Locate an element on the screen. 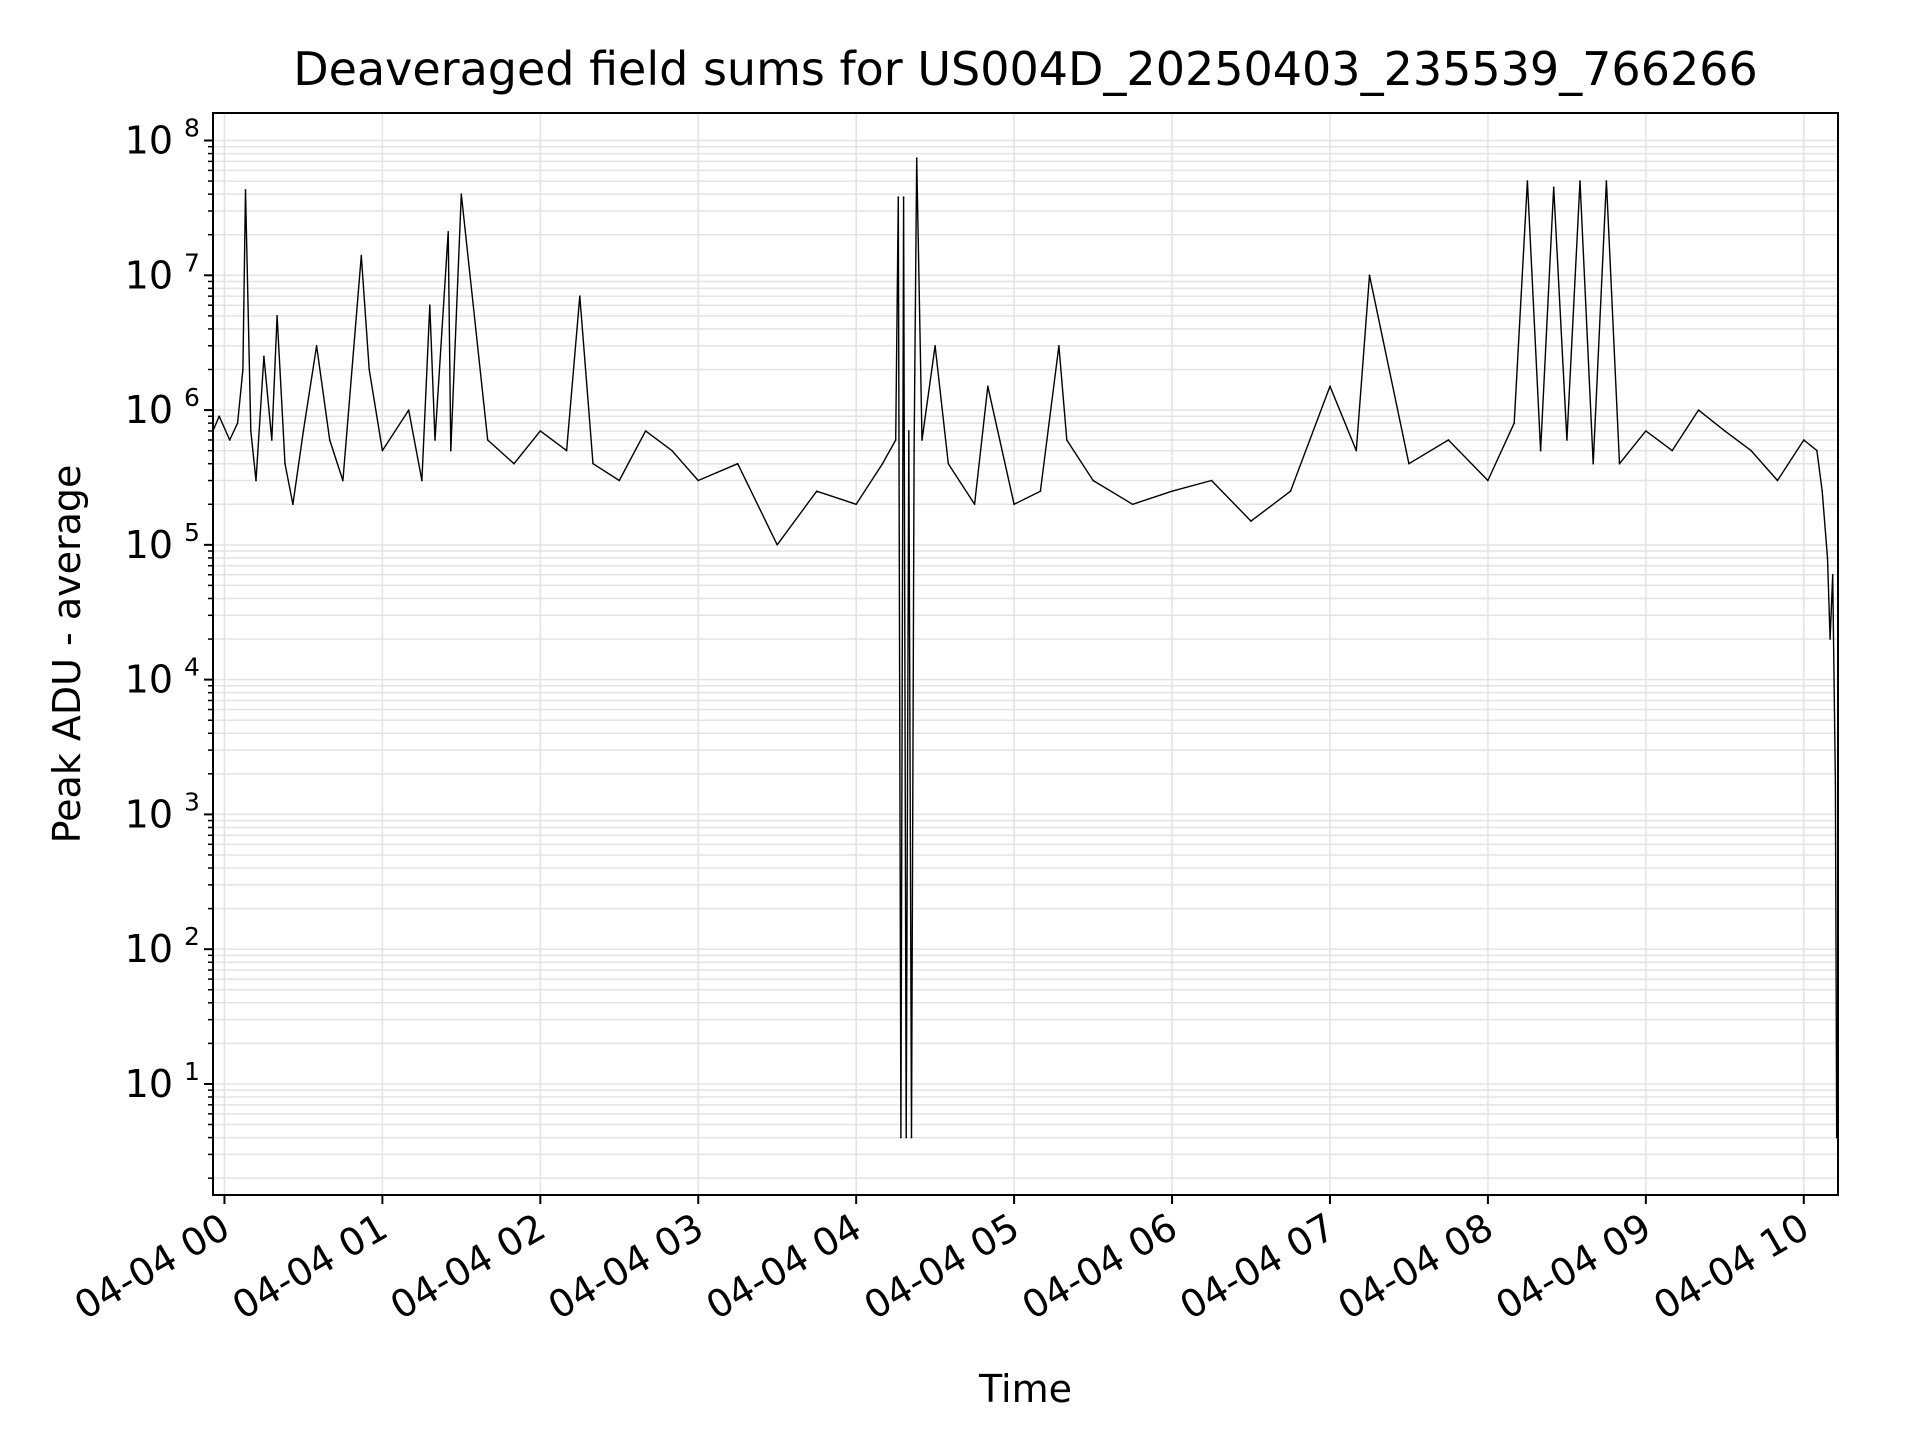  x-tick-label: 04-04 00 is located at coordinates (152, 1267).